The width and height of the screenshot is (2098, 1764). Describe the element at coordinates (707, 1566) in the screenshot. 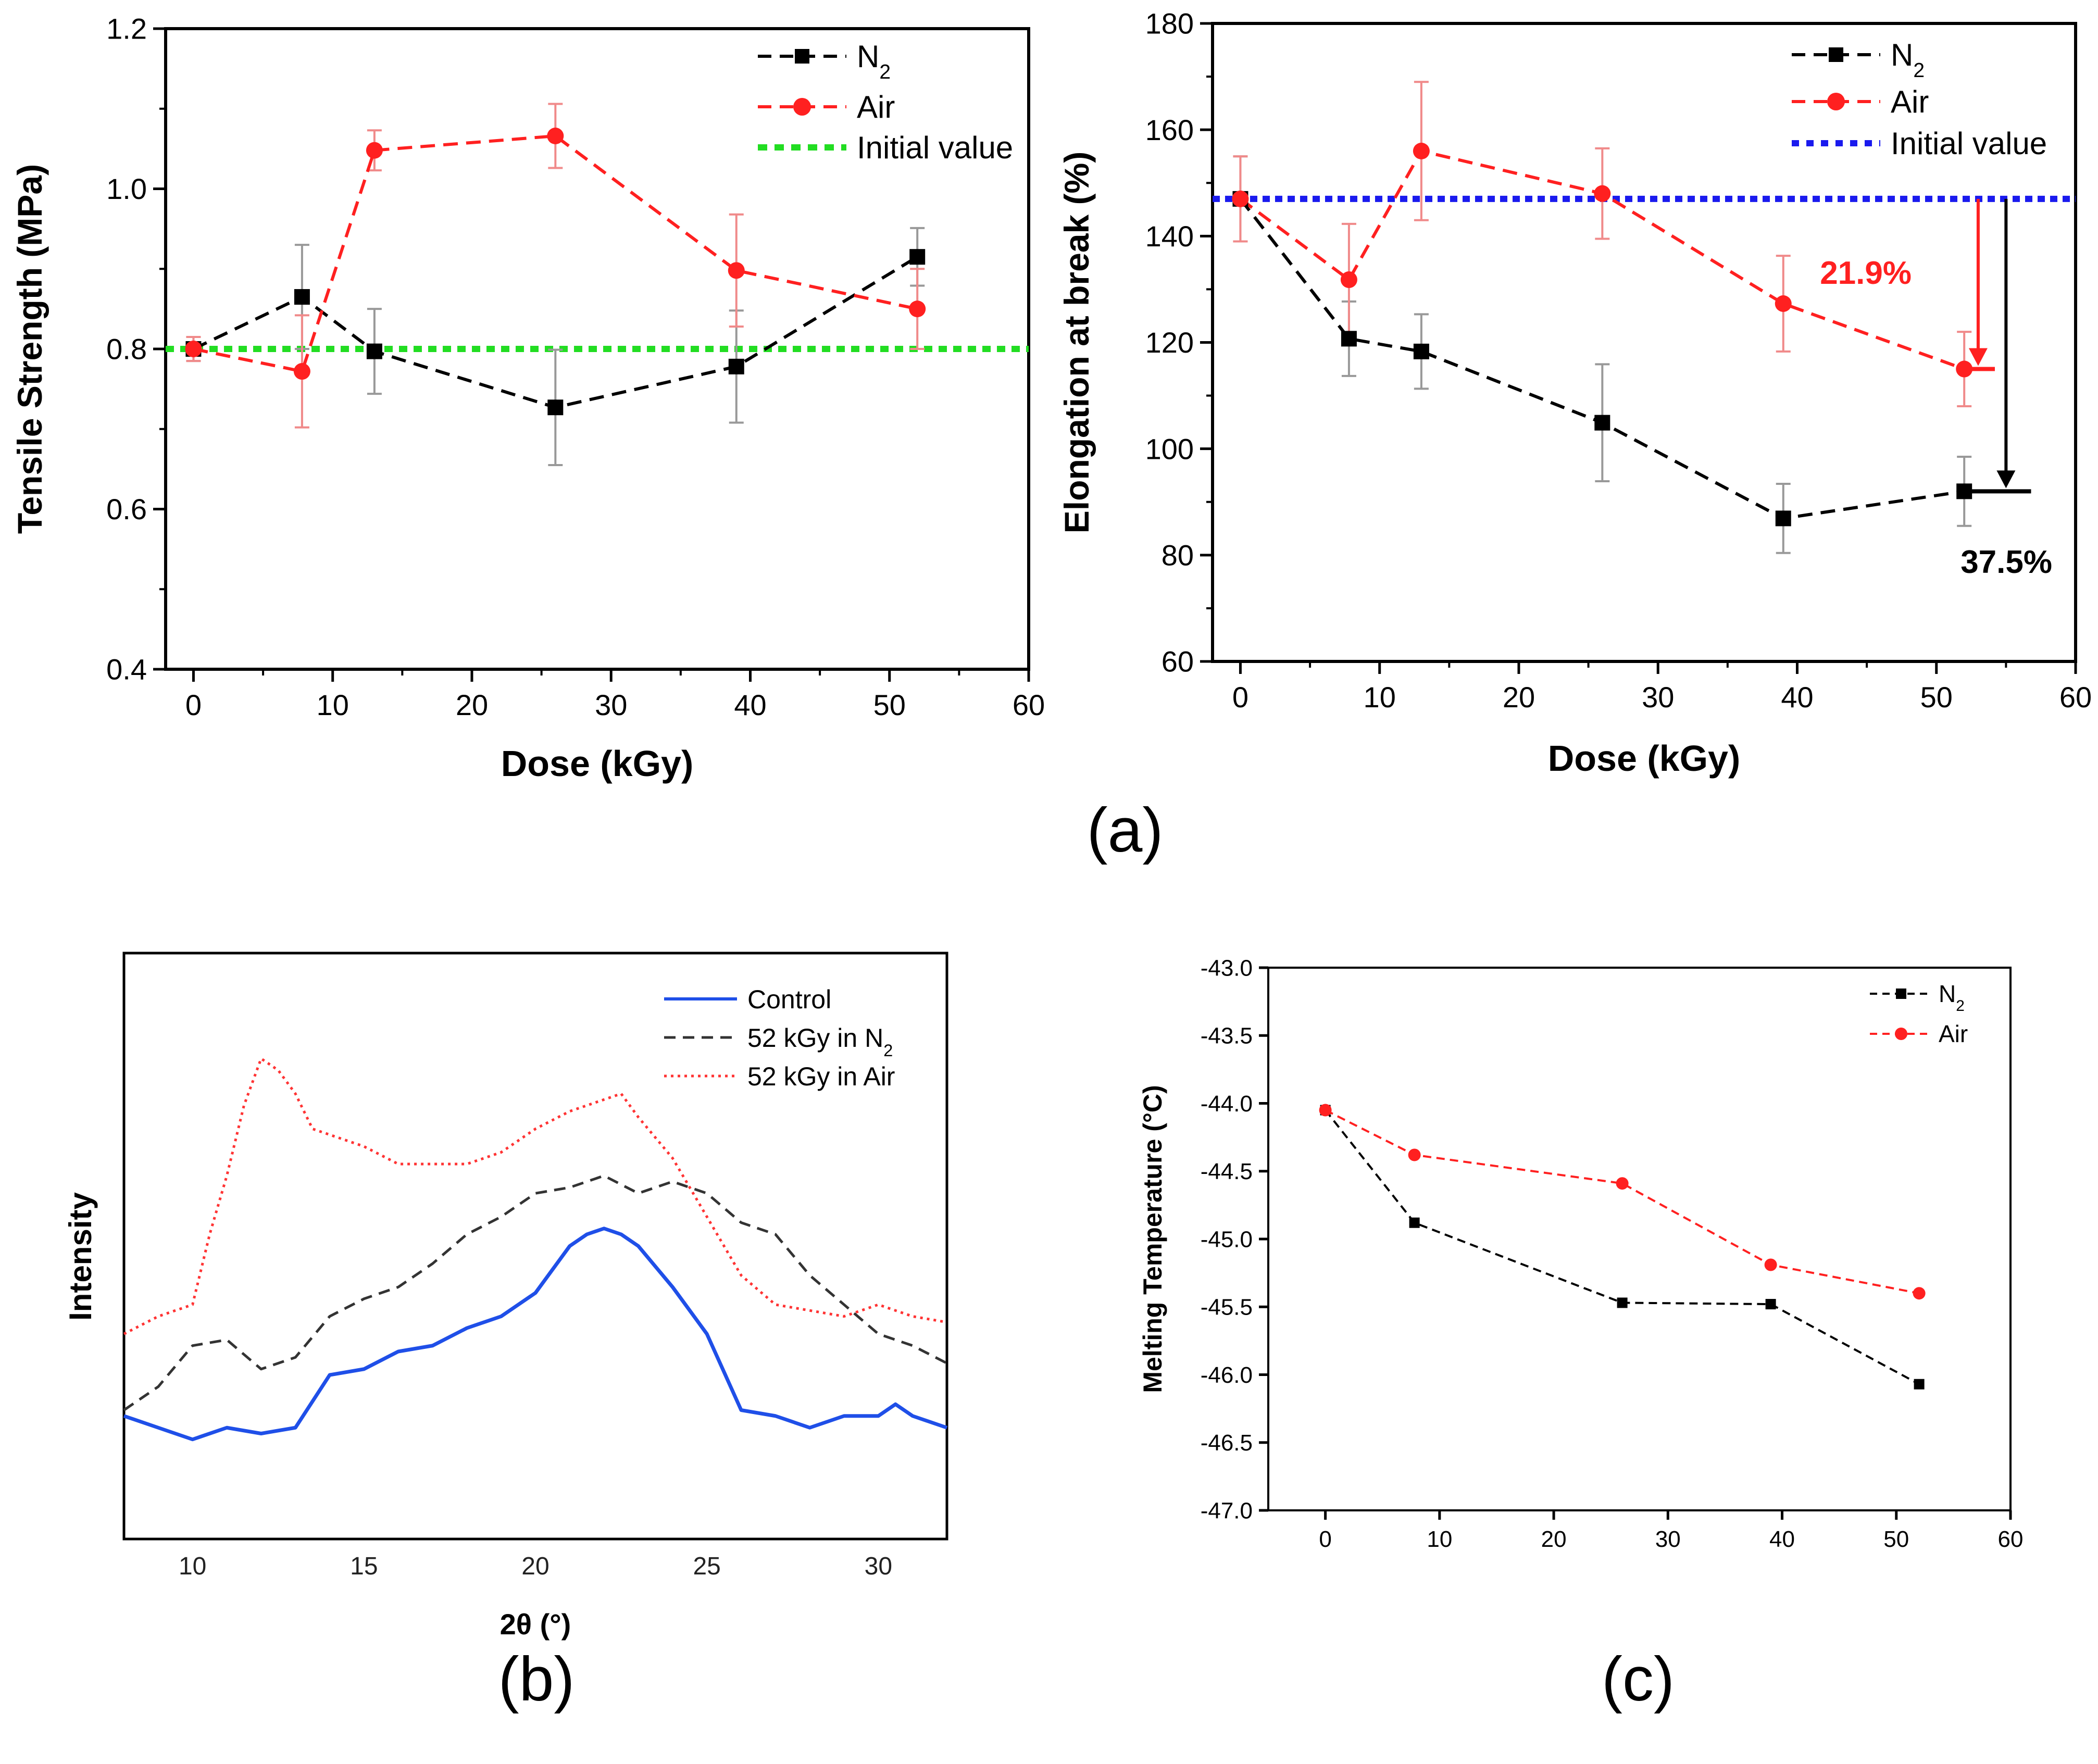

I see `xrd-xtick-label: 25` at that location.